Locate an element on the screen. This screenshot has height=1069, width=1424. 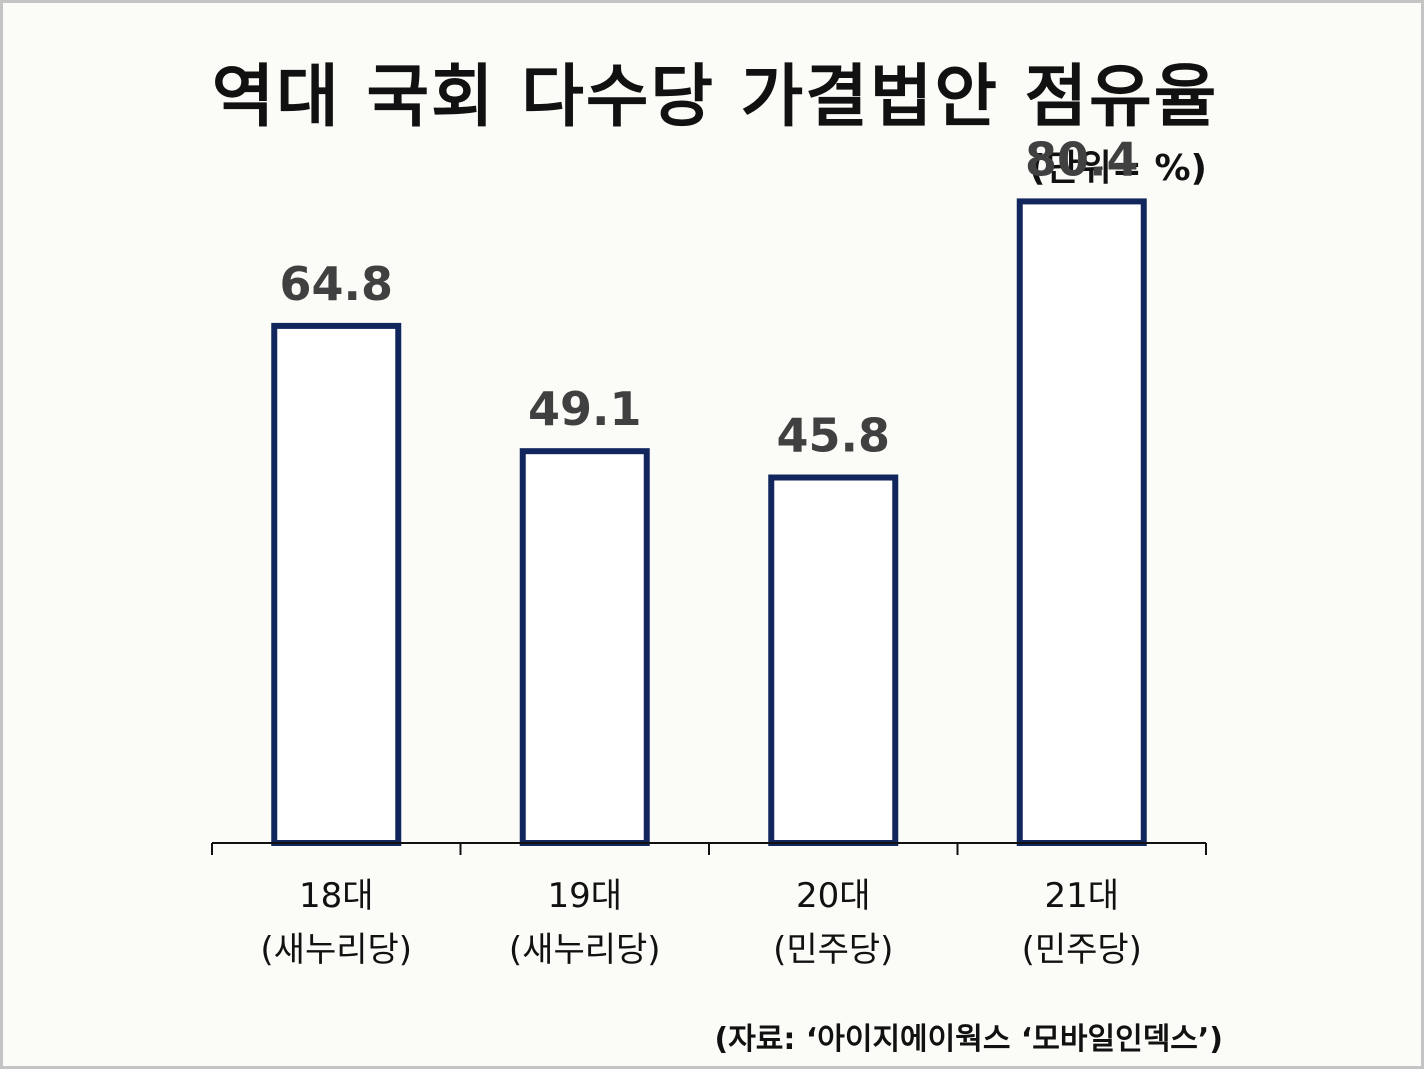
category-label-0-0: 18대 is located at coordinates (336, 896).